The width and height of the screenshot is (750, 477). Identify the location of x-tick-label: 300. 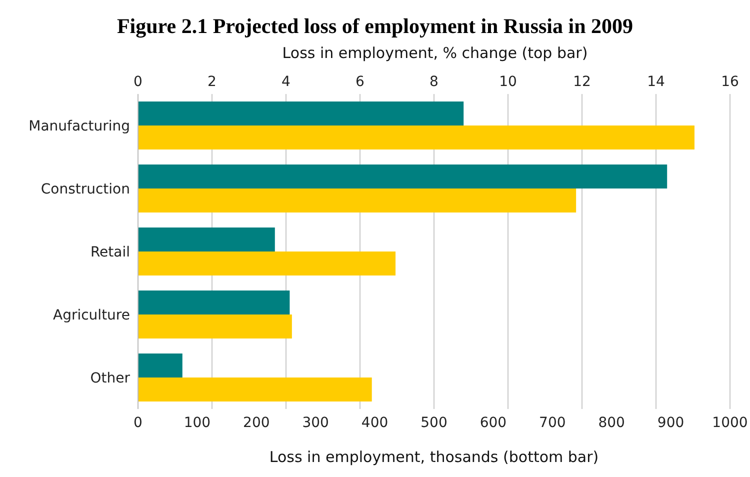
(315, 422).